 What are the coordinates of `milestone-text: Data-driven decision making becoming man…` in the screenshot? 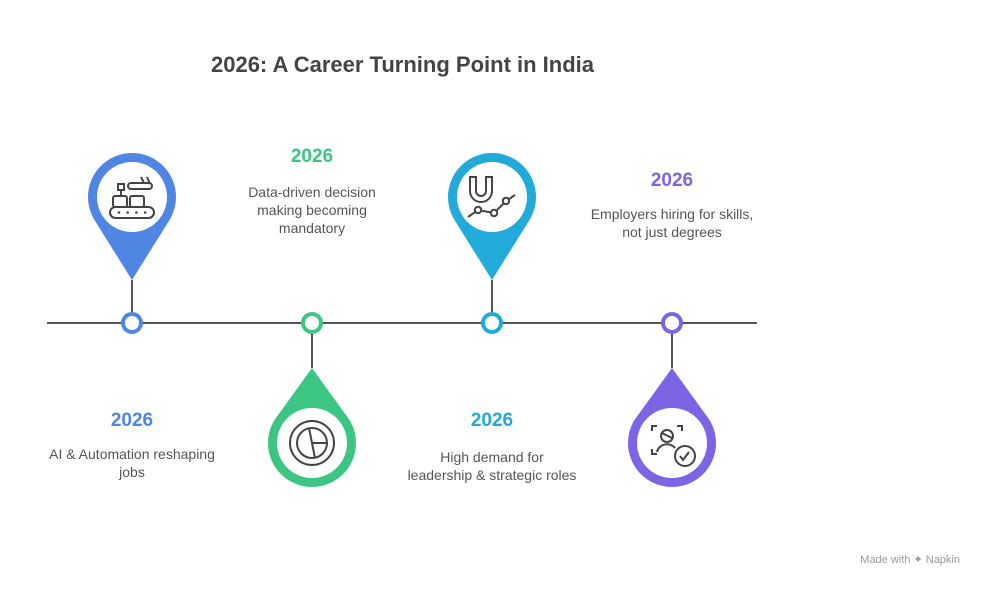 It's located at (312, 210).